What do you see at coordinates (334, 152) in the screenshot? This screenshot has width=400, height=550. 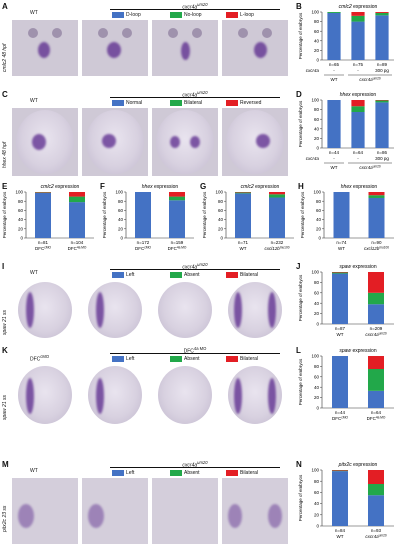 I see `category-label: n=44` at bounding box center [334, 152].